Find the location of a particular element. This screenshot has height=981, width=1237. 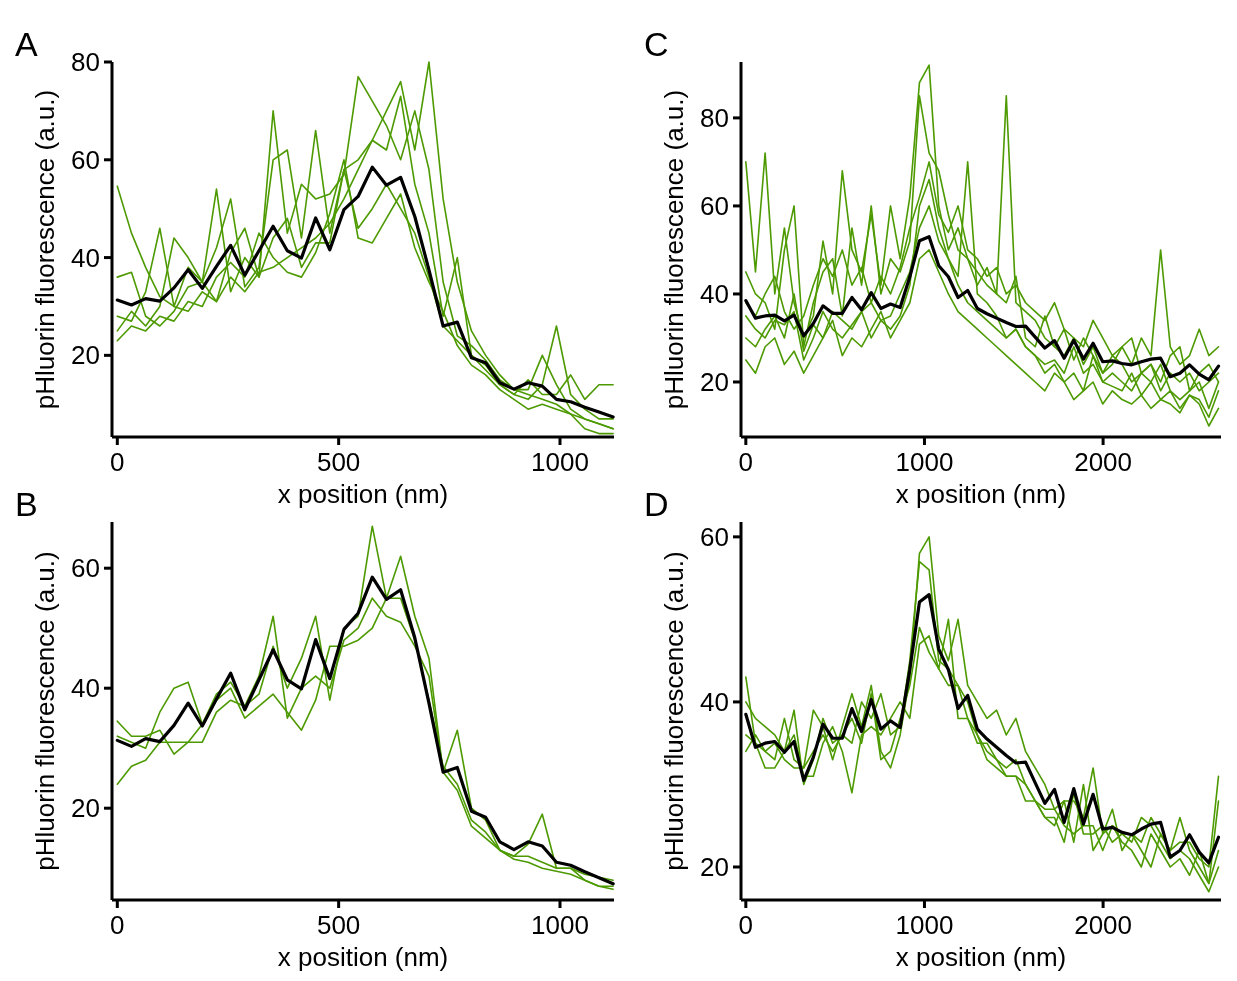

chart-title: A is located at coordinates (26, 44).